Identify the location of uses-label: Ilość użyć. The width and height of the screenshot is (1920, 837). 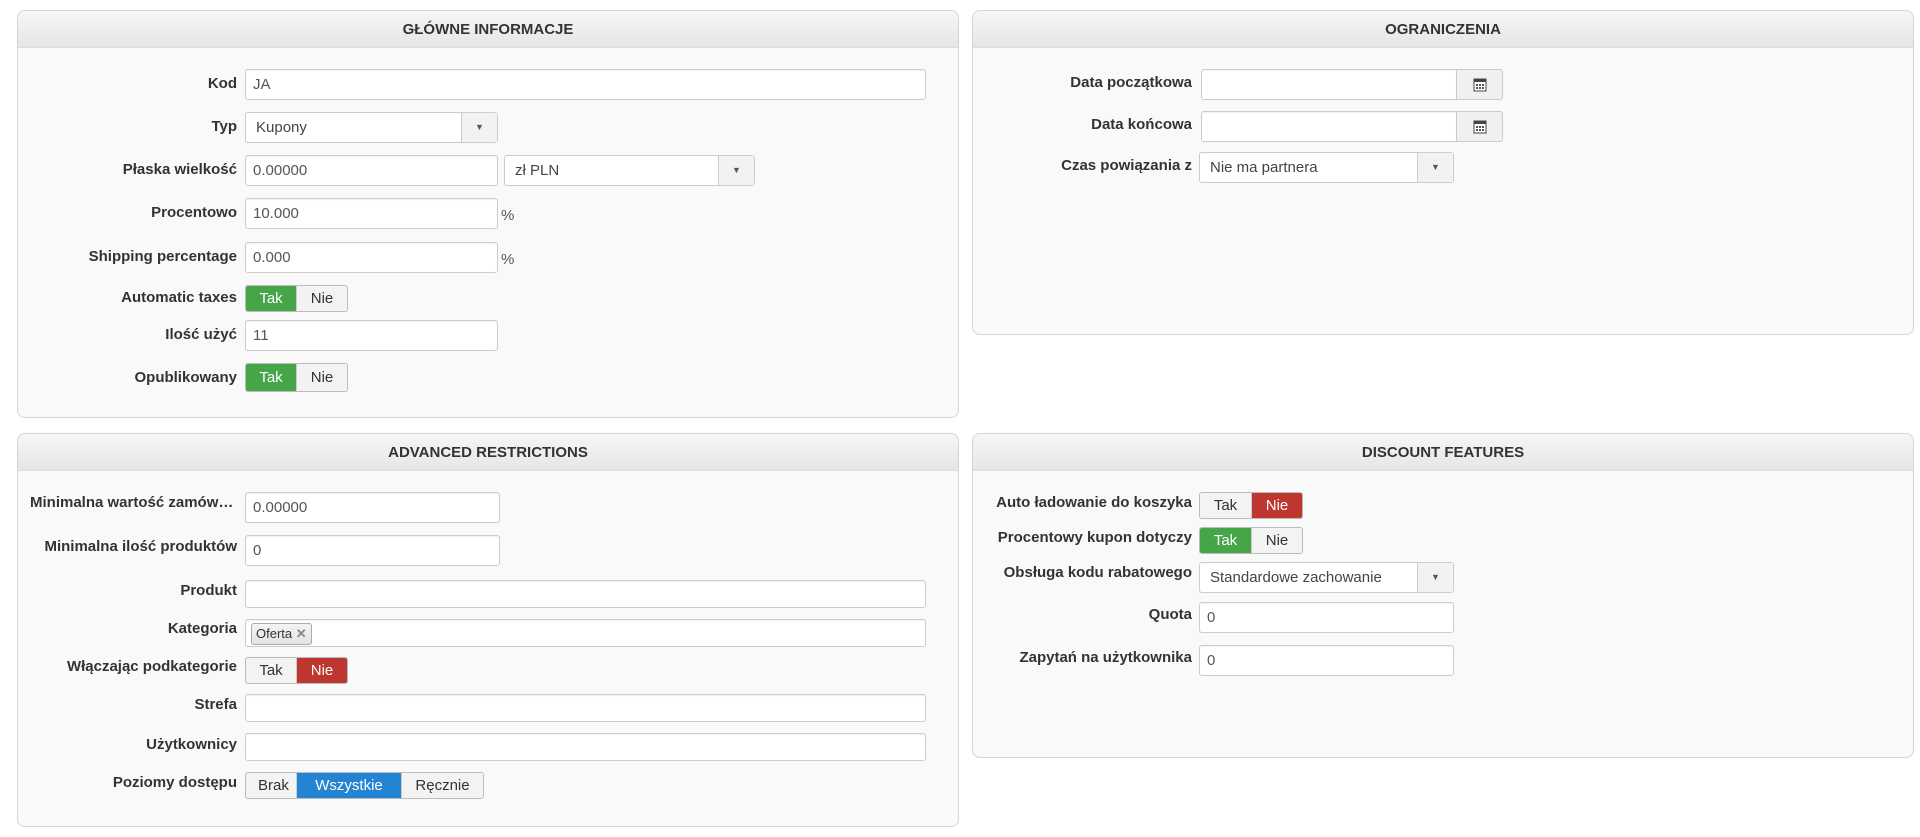
(201, 334).